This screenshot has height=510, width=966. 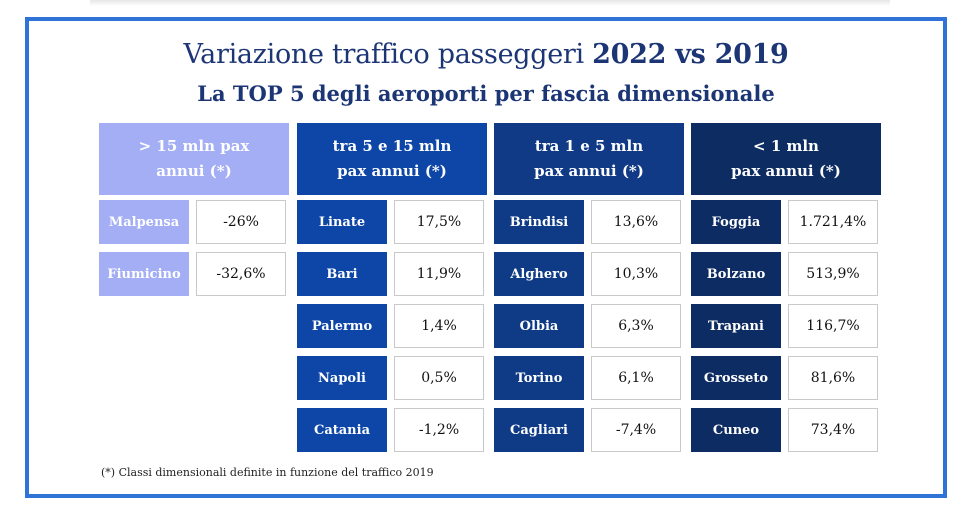 I want to click on traffic-change-value: 116,7%, so click(x=833, y=326).